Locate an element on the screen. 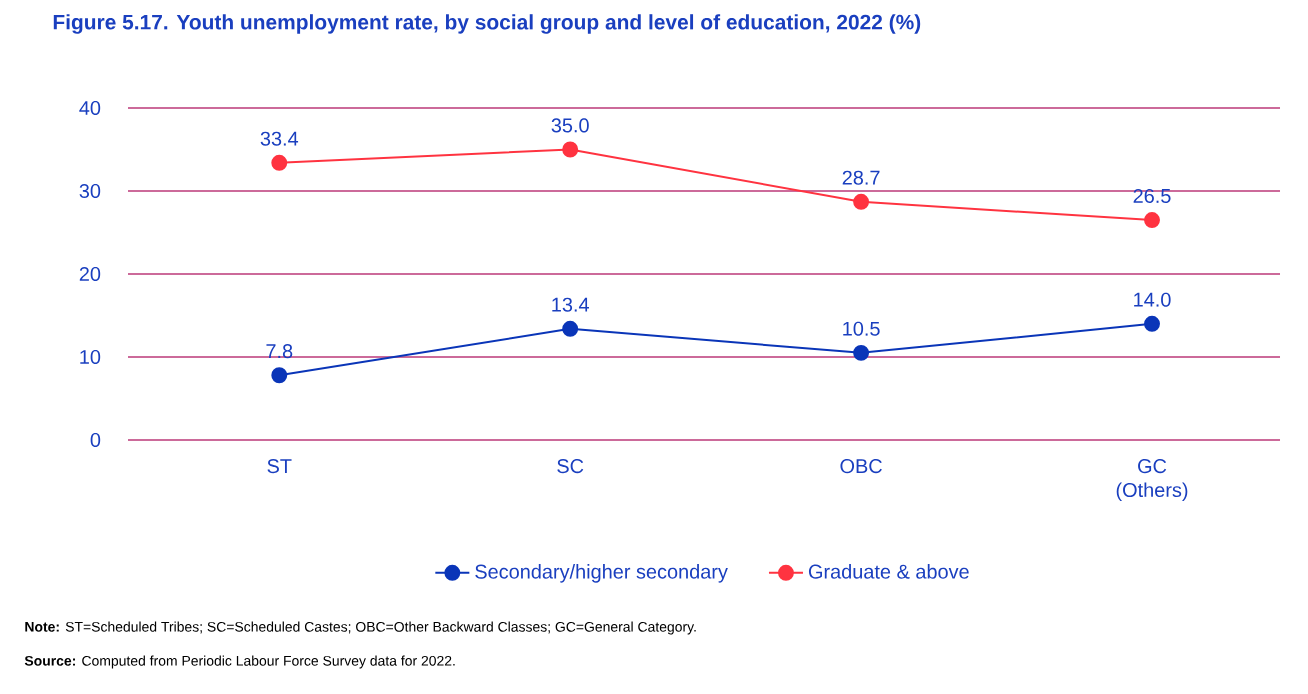  data-label: 35.0 is located at coordinates (570, 125).